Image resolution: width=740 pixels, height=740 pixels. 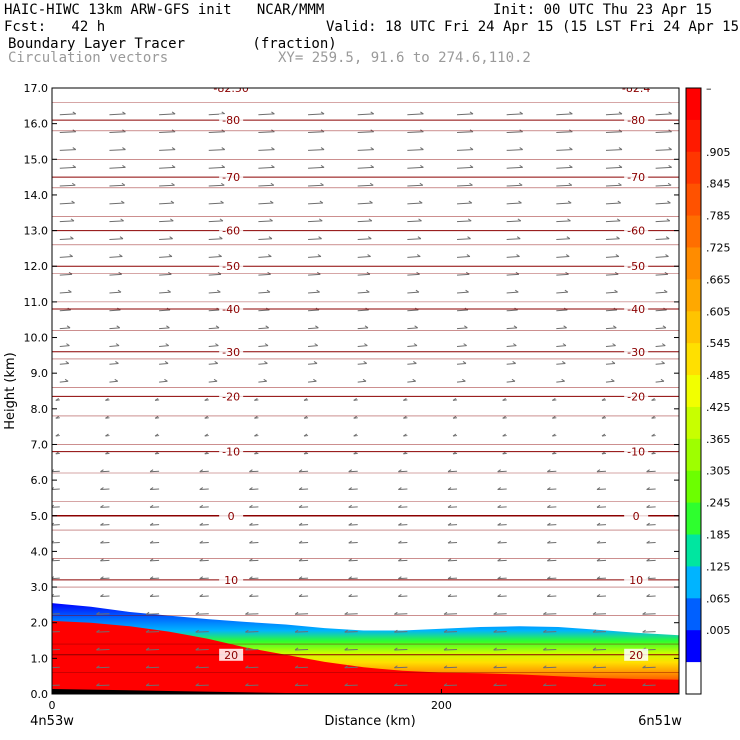 What do you see at coordinates (636, 580) in the screenshot?
I see `contour-label: 10` at bounding box center [636, 580].